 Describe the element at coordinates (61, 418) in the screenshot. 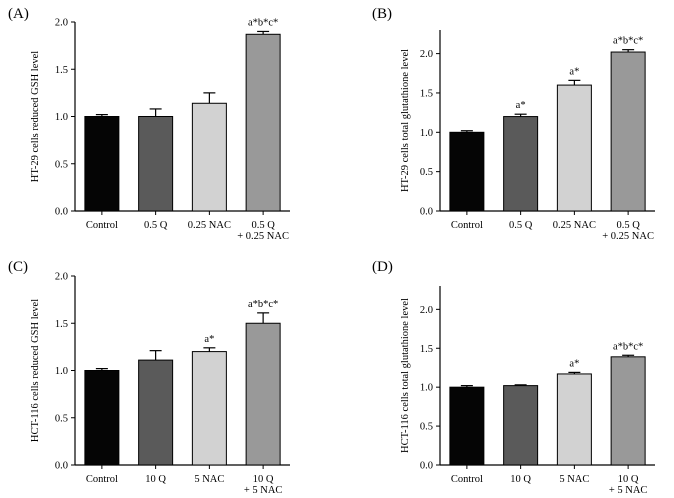

I see `panel-c-y-tick-label: 0.5` at that location.